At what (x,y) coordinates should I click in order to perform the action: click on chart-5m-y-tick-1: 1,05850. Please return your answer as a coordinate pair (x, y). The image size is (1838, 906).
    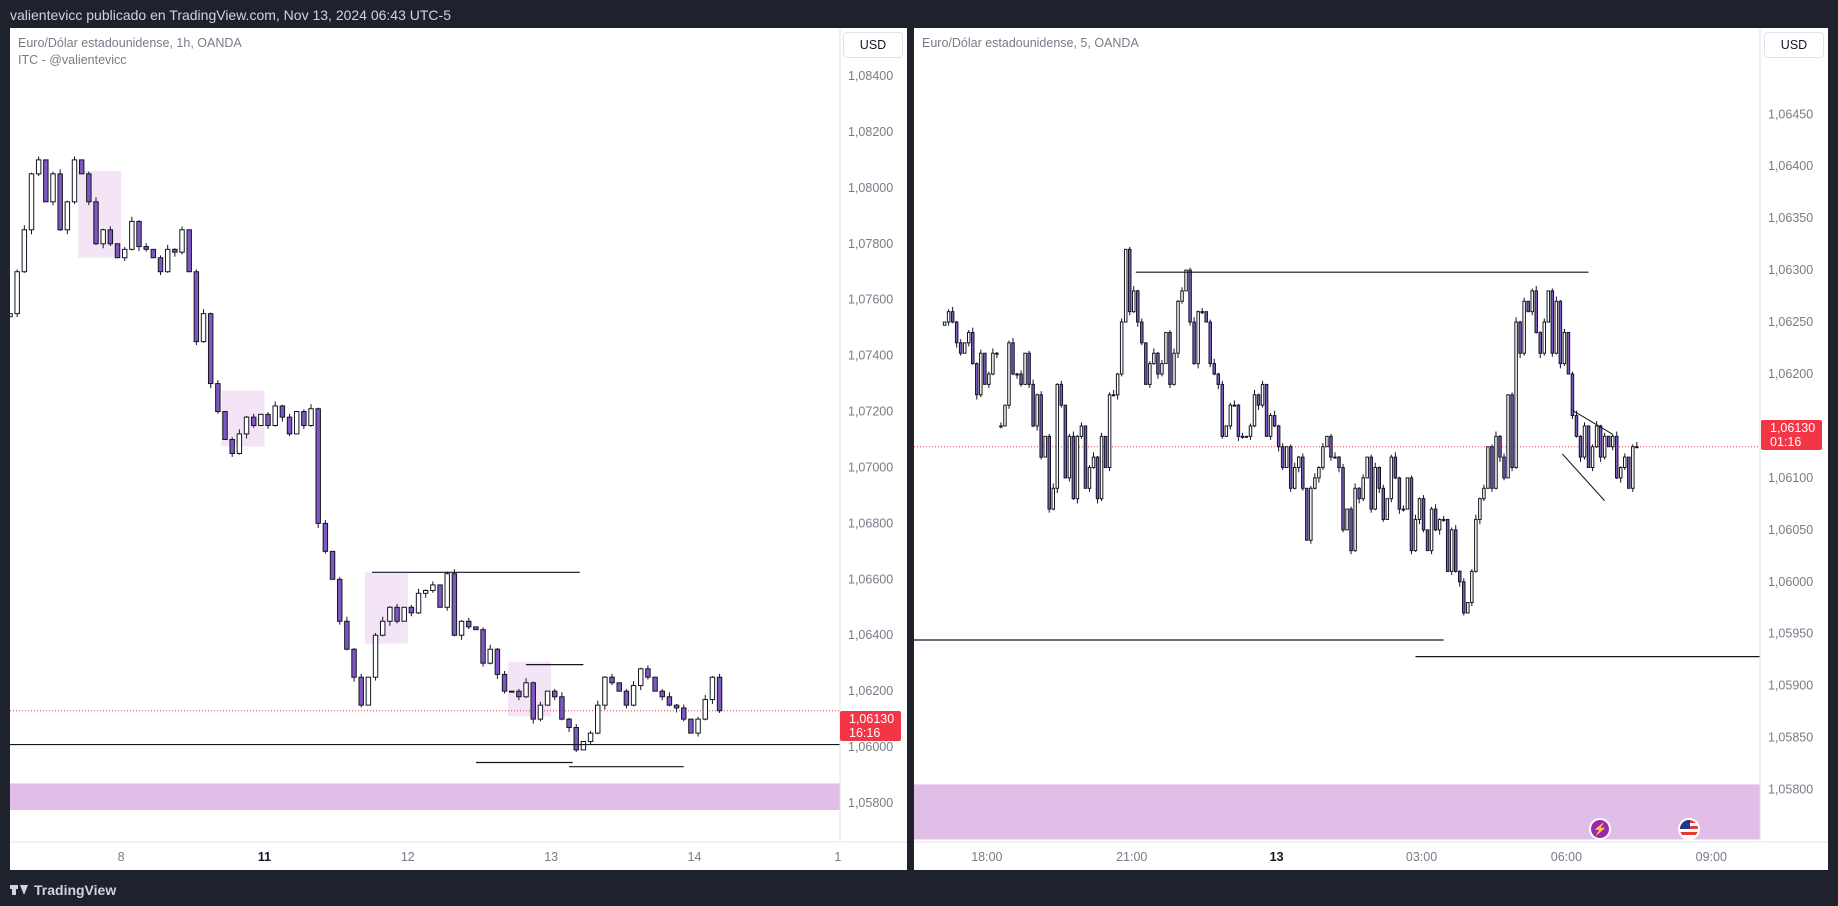
    Looking at the image, I should click on (1790, 738).